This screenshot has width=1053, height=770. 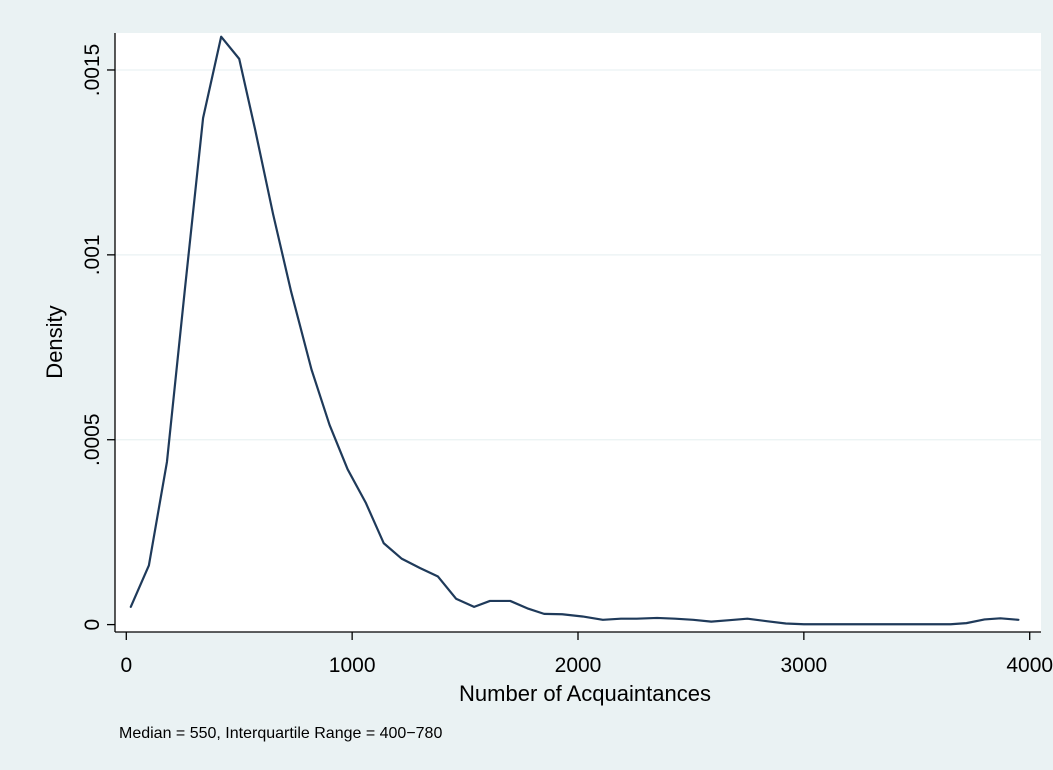 What do you see at coordinates (585, 693) in the screenshot?
I see `x-axis-label: Number of Acquaintances` at bounding box center [585, 693].